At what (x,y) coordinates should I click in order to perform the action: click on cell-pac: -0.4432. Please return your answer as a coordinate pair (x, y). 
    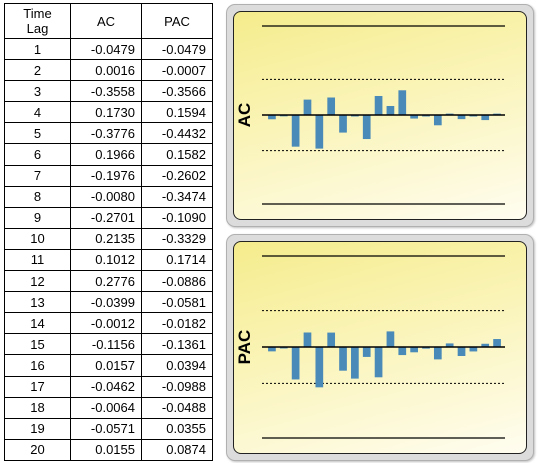
    Looking at the image, I should click on (177, 133).